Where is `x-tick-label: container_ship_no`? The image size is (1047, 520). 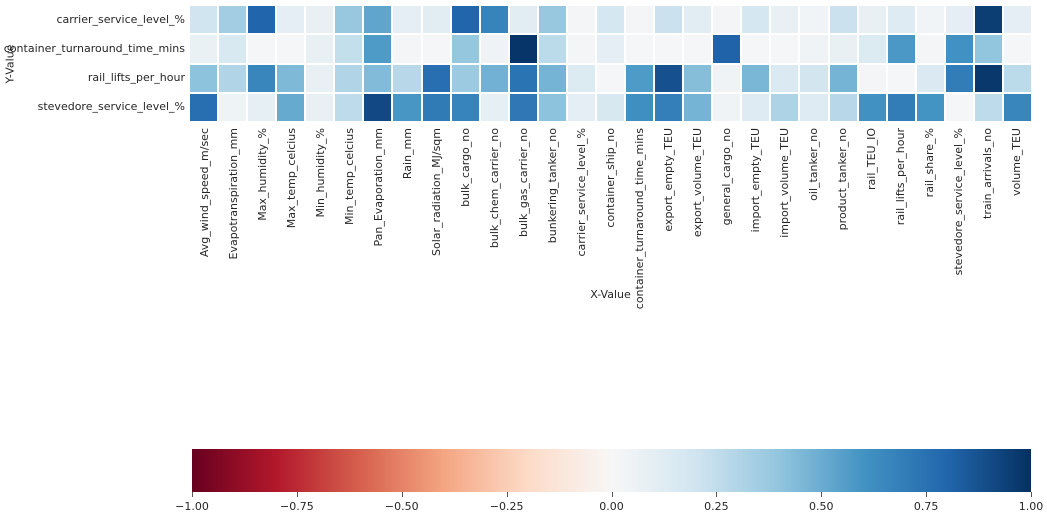
x-tick-label: container_ship_no is located at coordinates (610, 178).